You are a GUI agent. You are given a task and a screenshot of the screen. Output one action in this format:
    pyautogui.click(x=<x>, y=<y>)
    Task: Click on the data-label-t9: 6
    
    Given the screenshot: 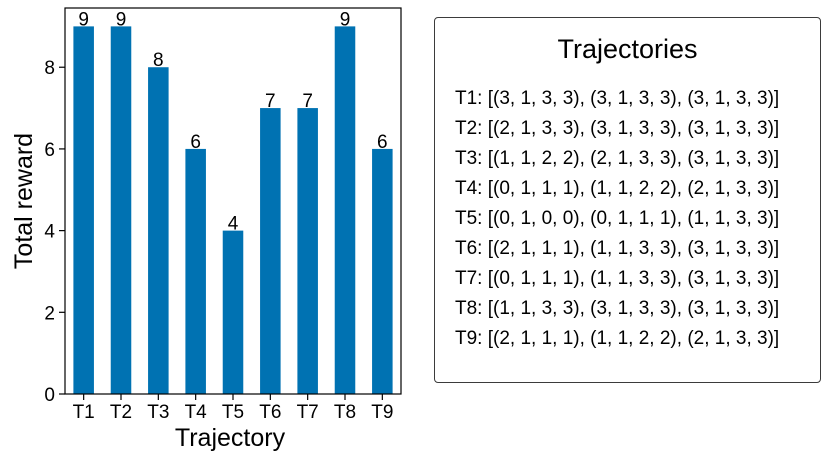 What is the action you would take?
    pyautogui.click(x=382, y=142)
    